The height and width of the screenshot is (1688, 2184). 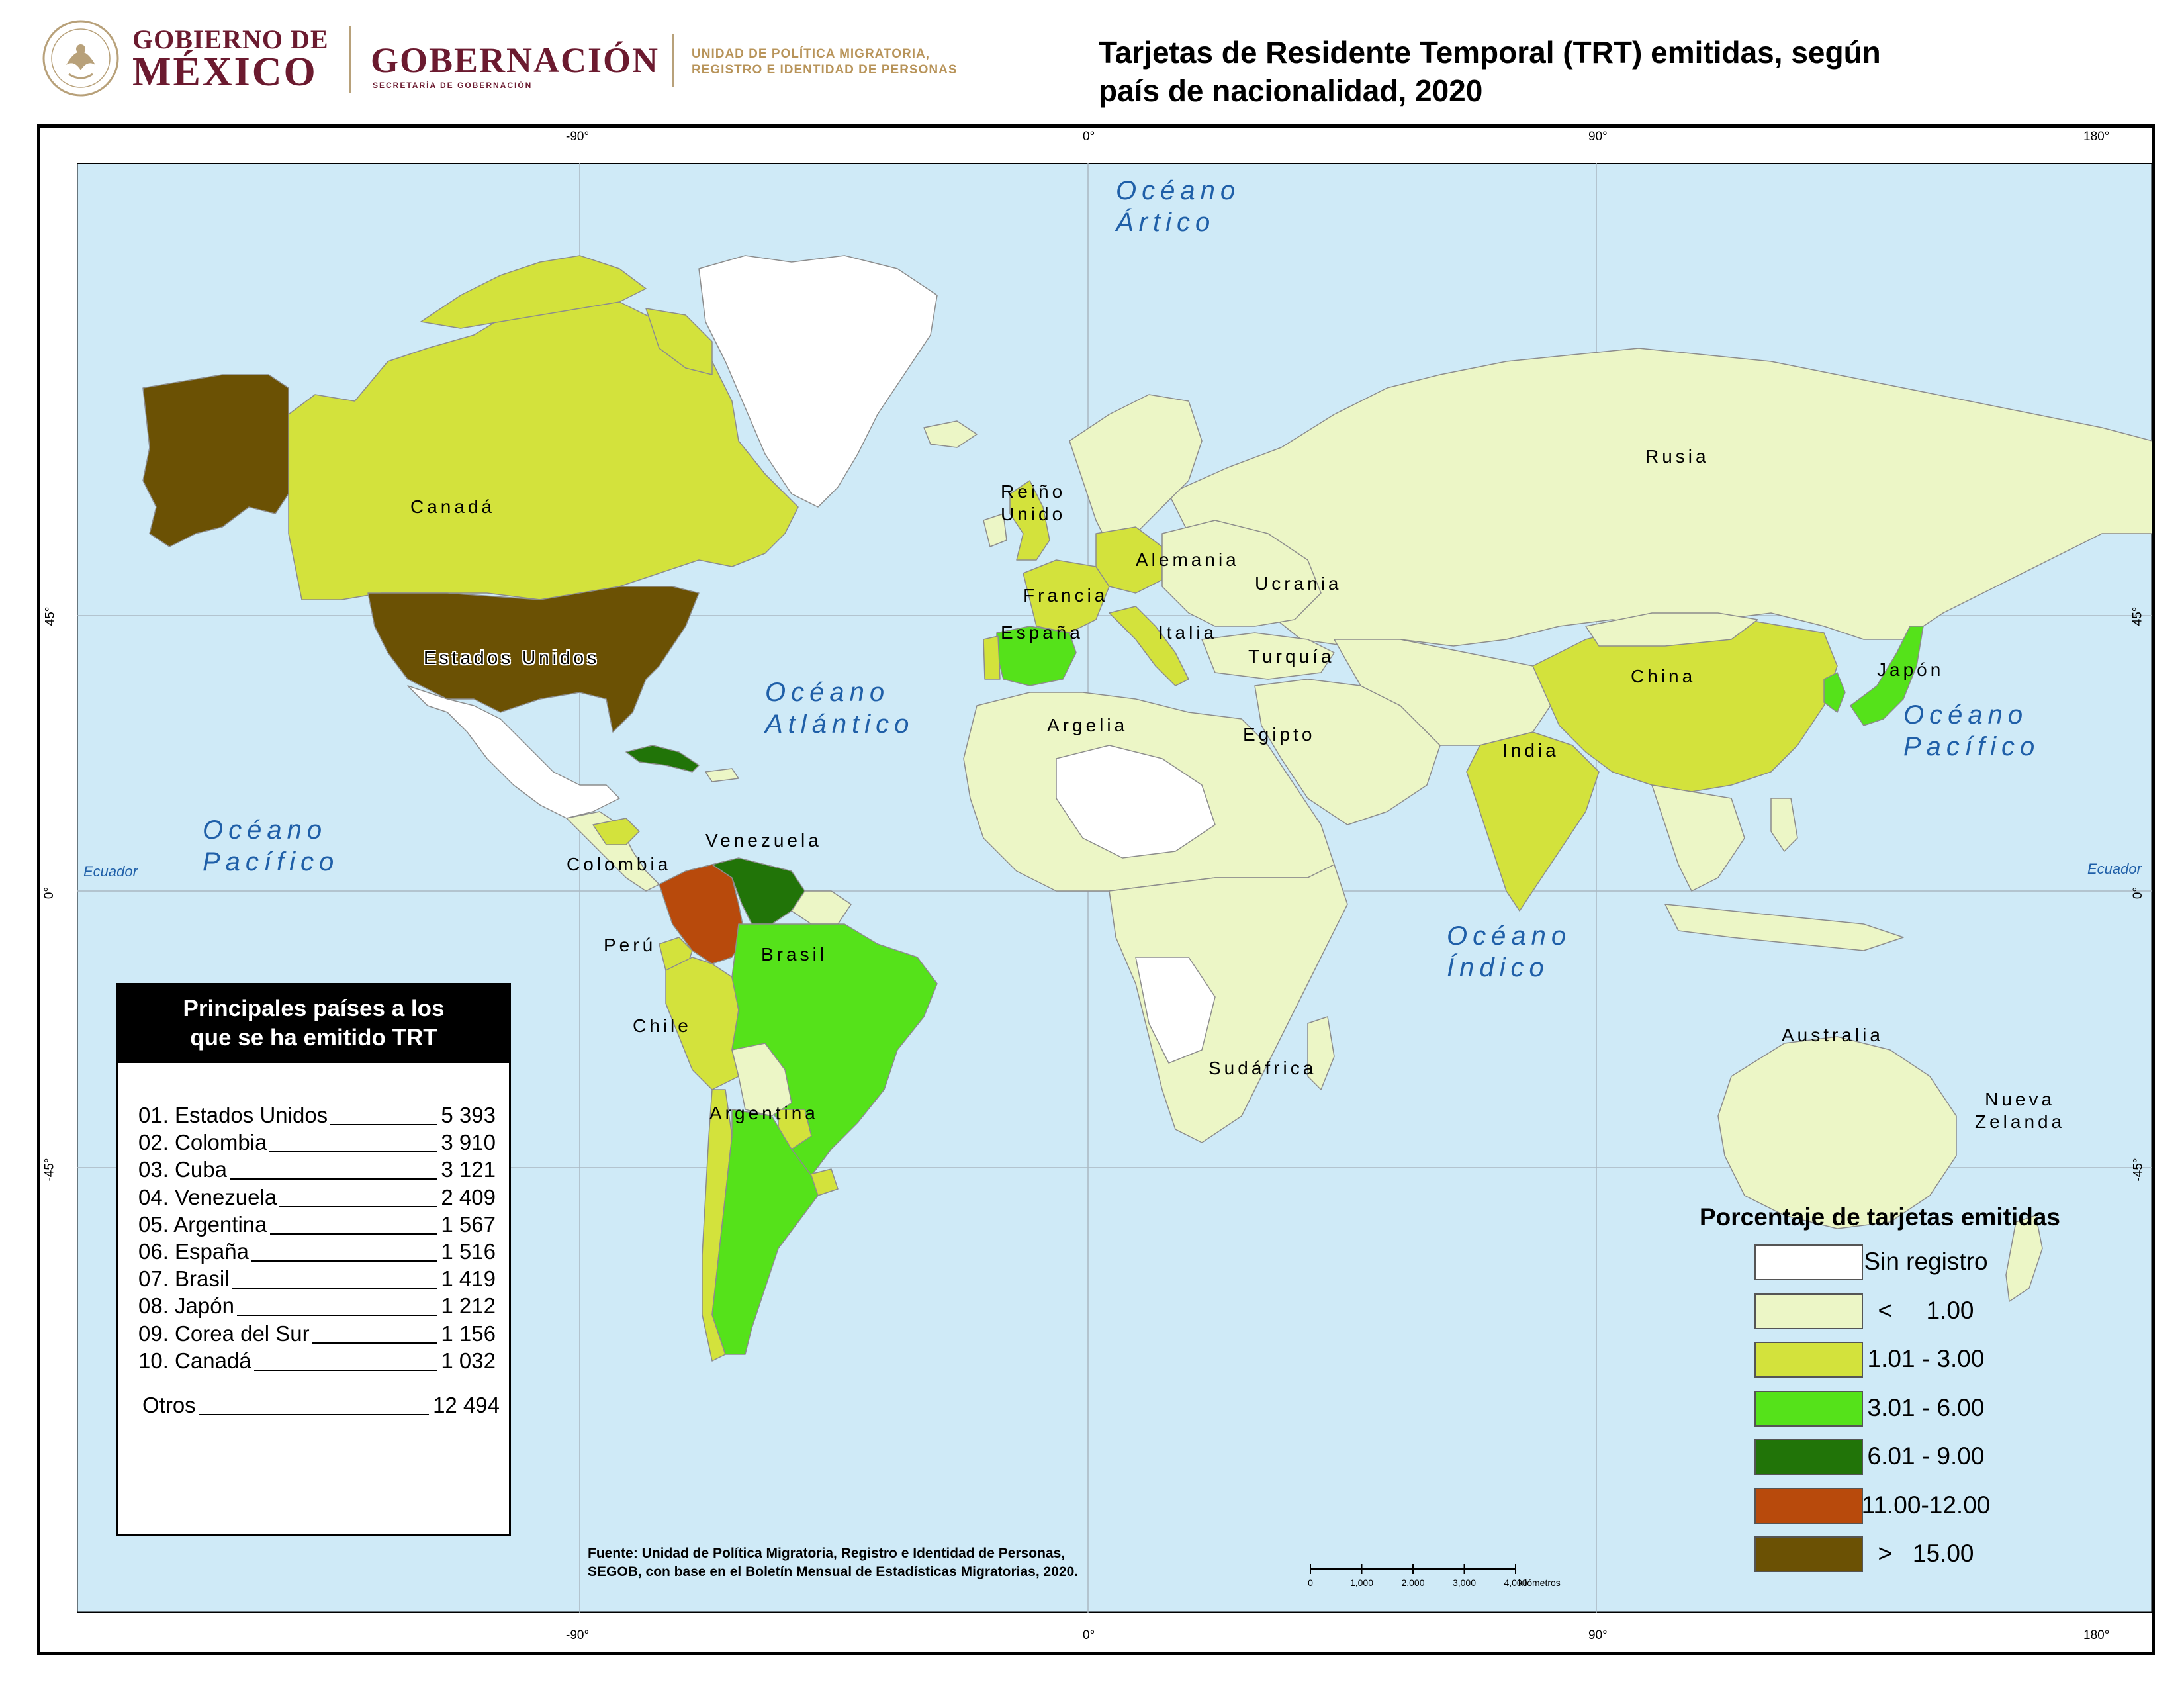 What do you see at coordinates (1672, 629) in the screenshot?
I see `mongolia` at bounding box center [1672, 629].